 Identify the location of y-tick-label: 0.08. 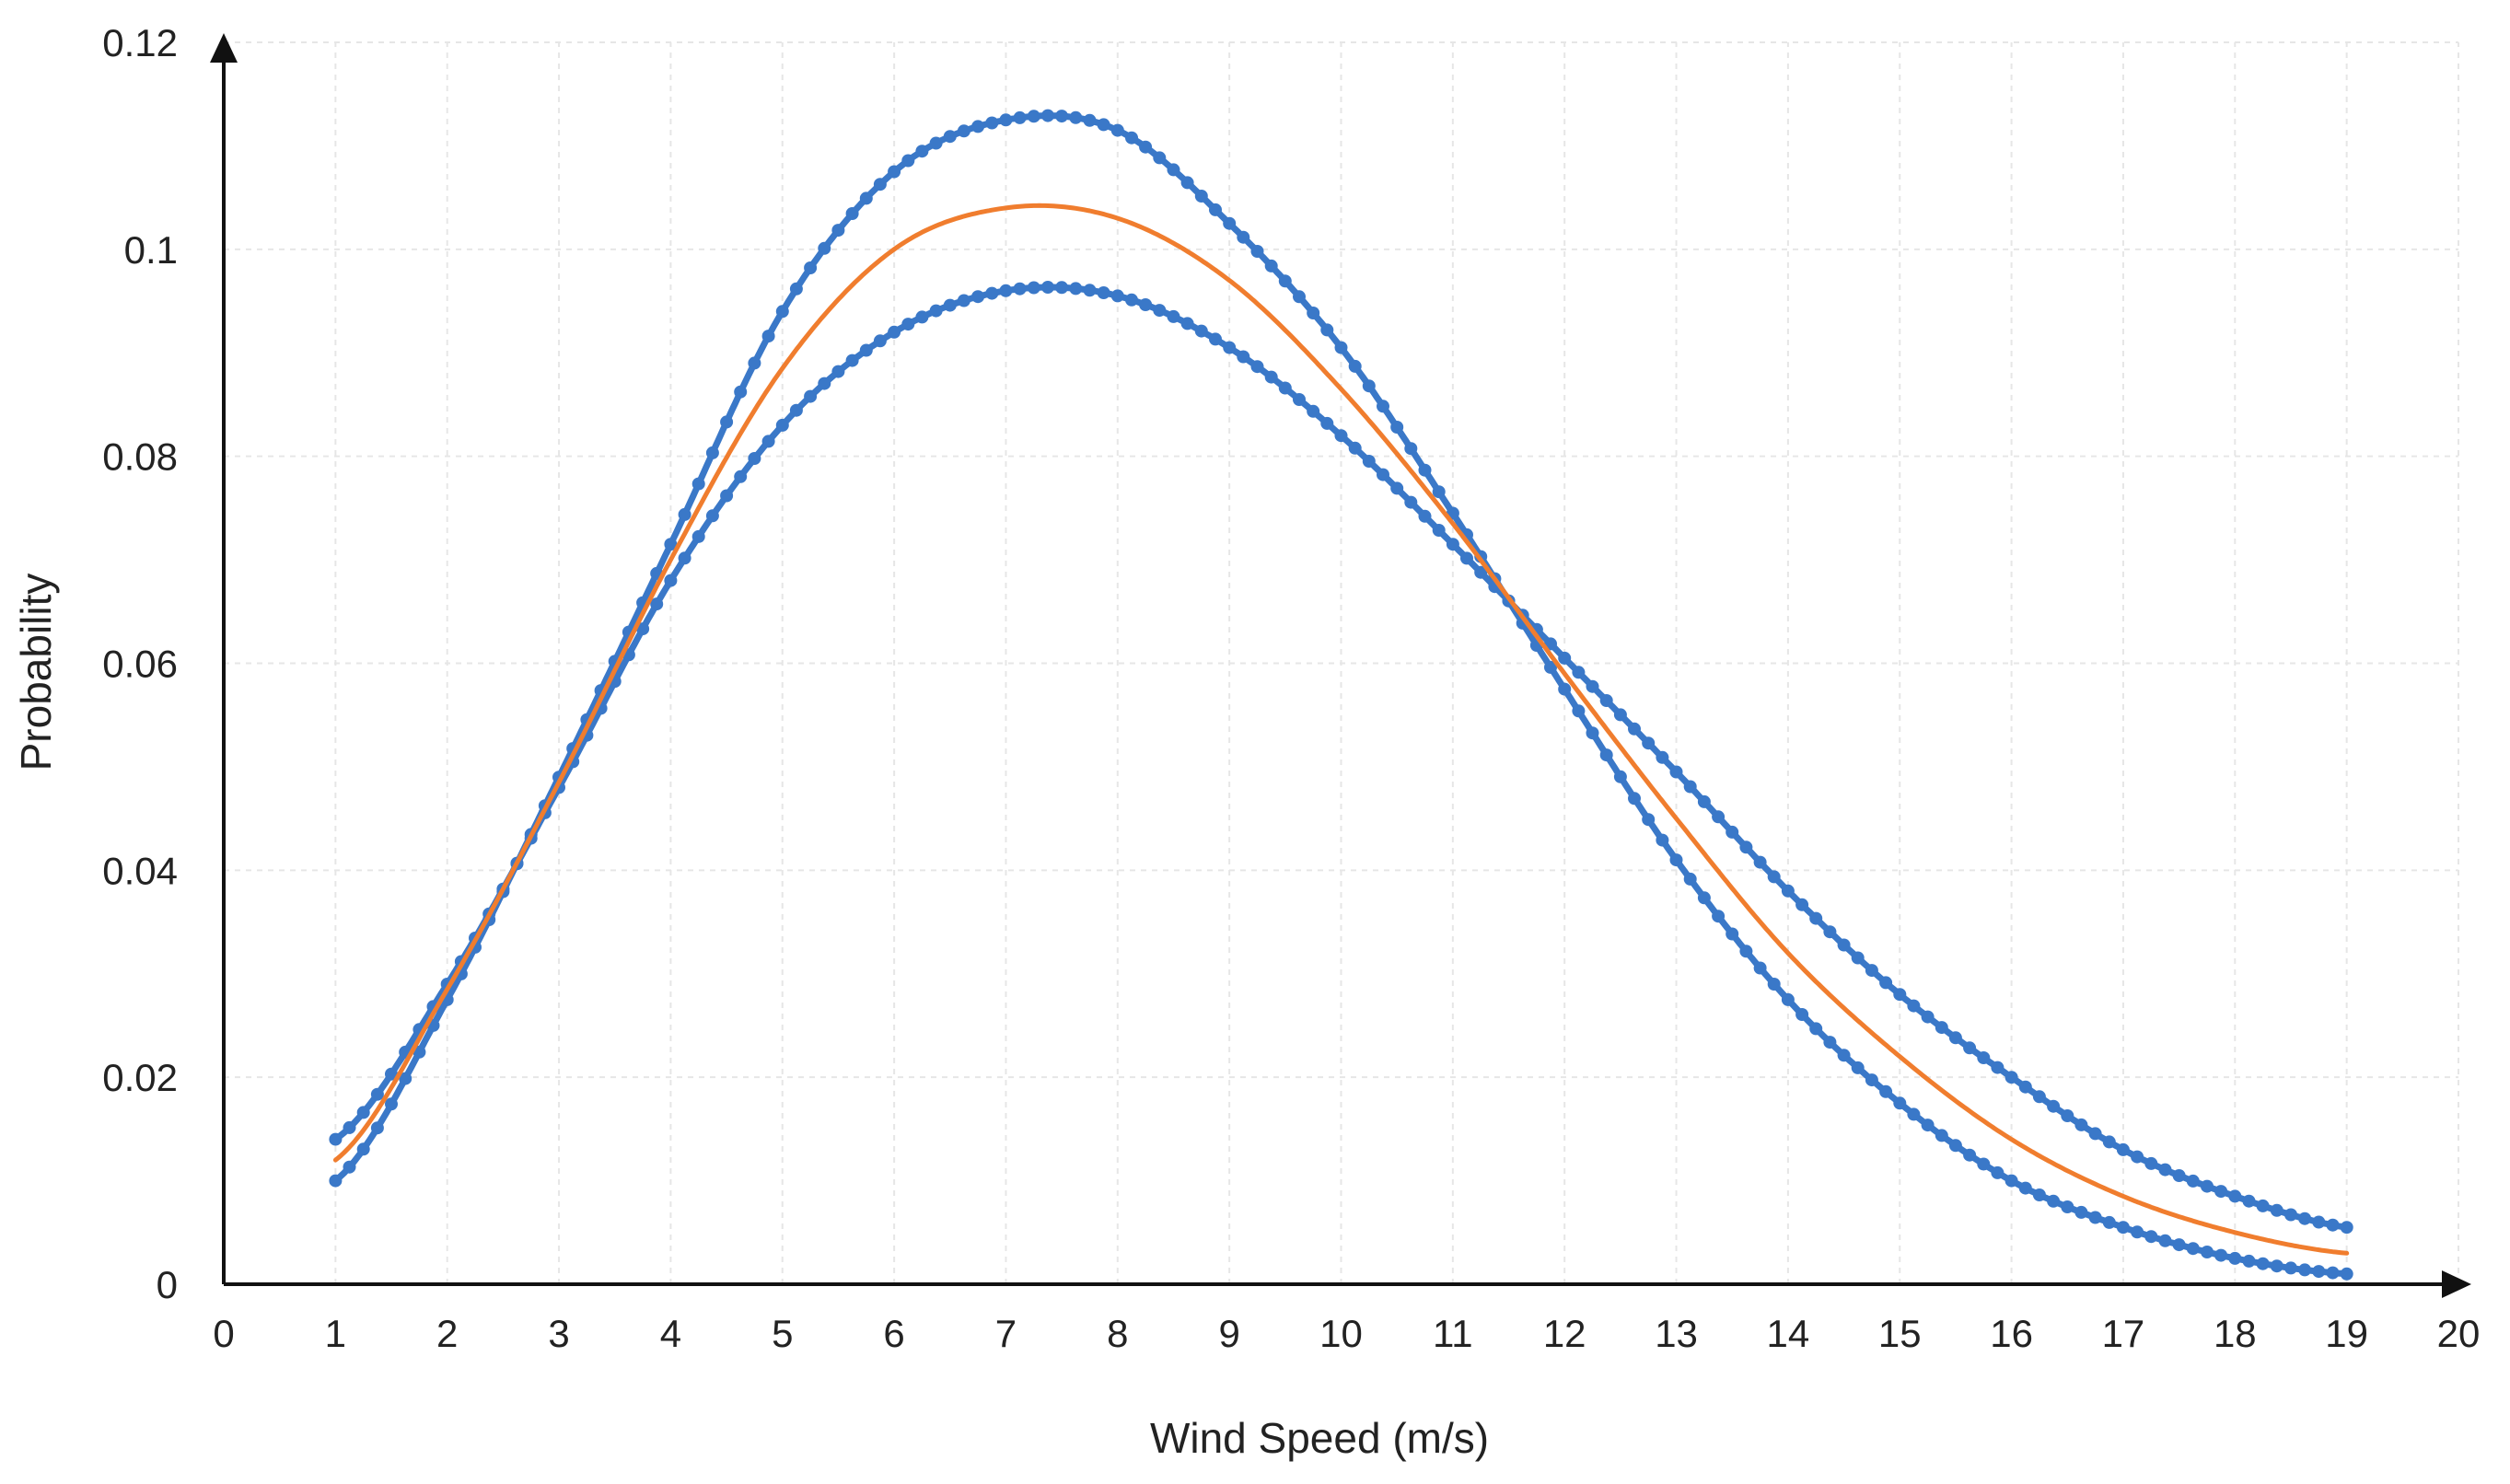
(140, 457).